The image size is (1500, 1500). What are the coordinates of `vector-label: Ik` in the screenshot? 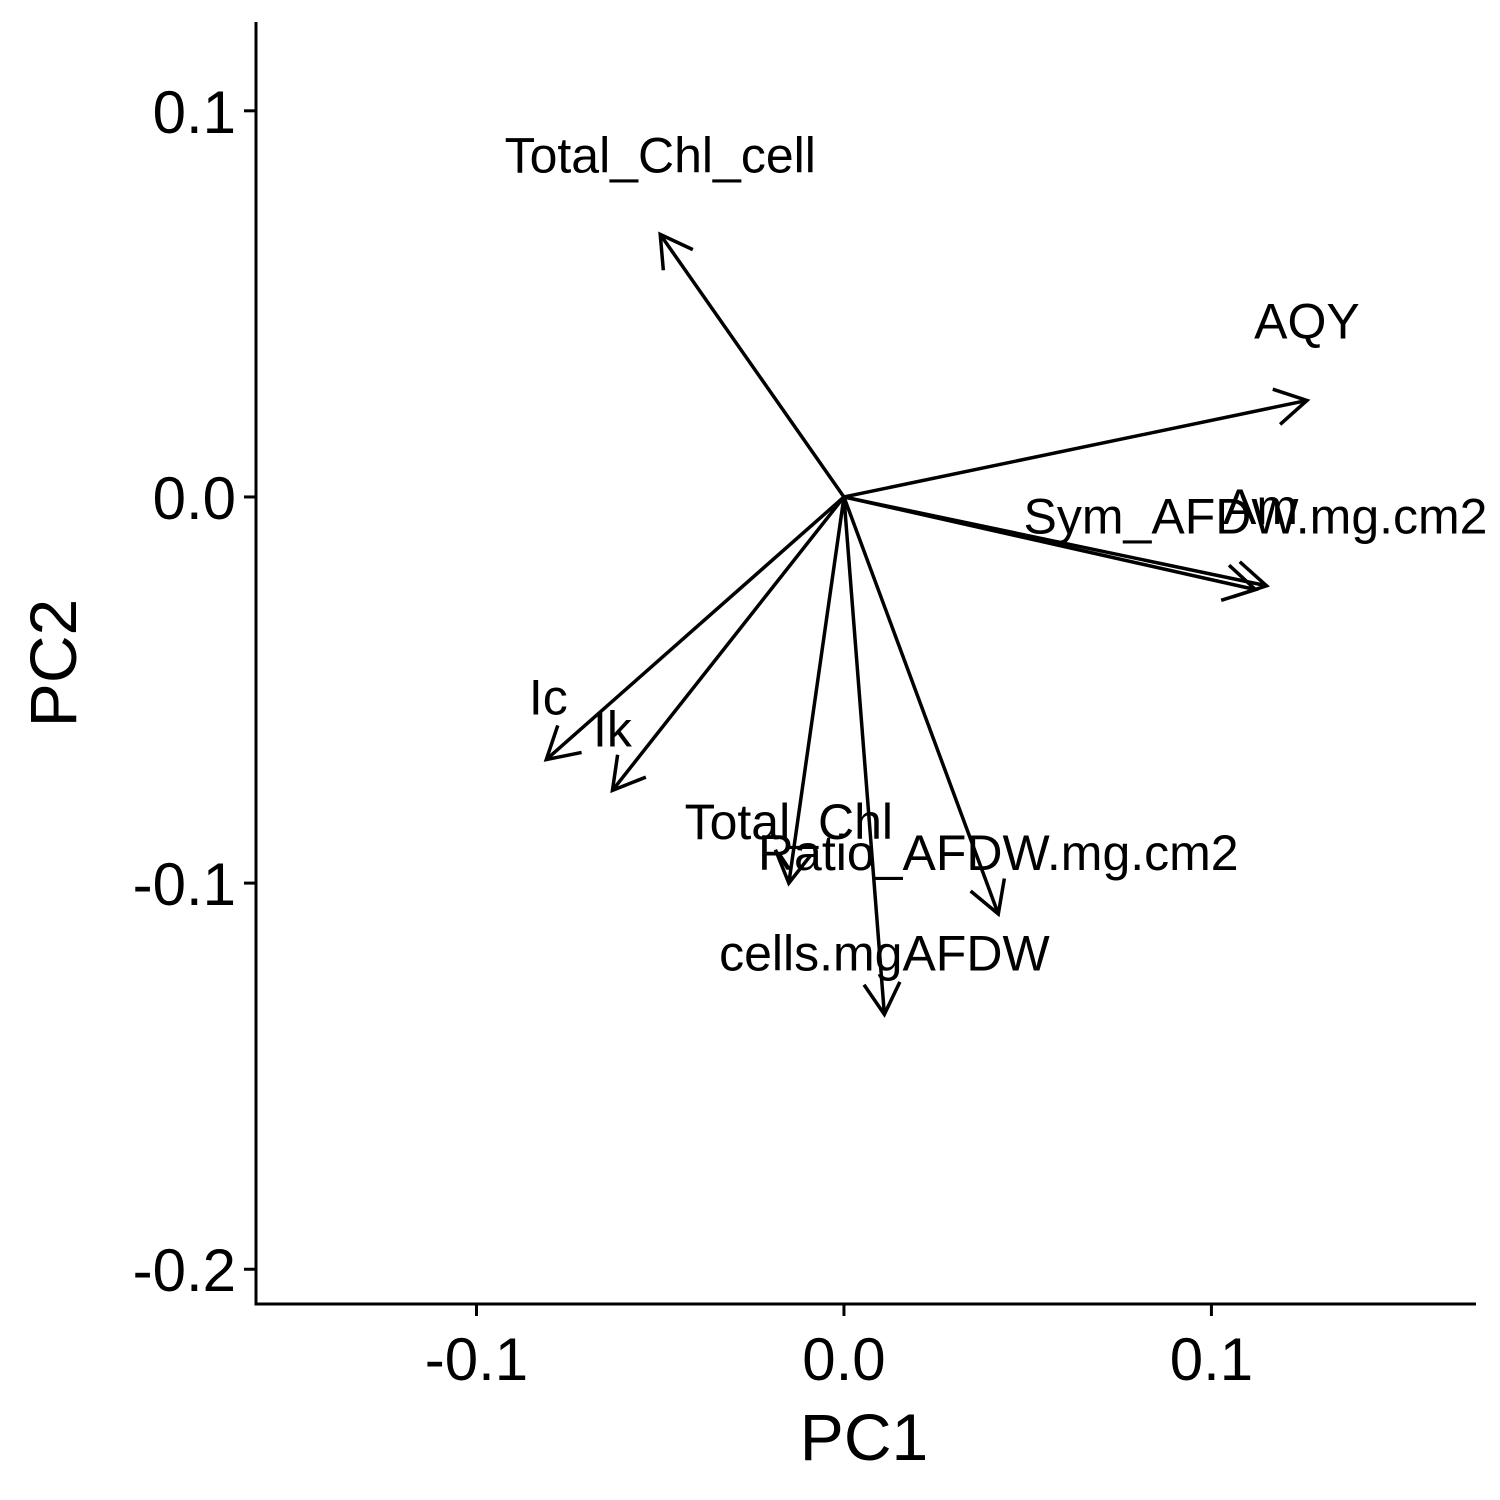 It's located at (613, 729).